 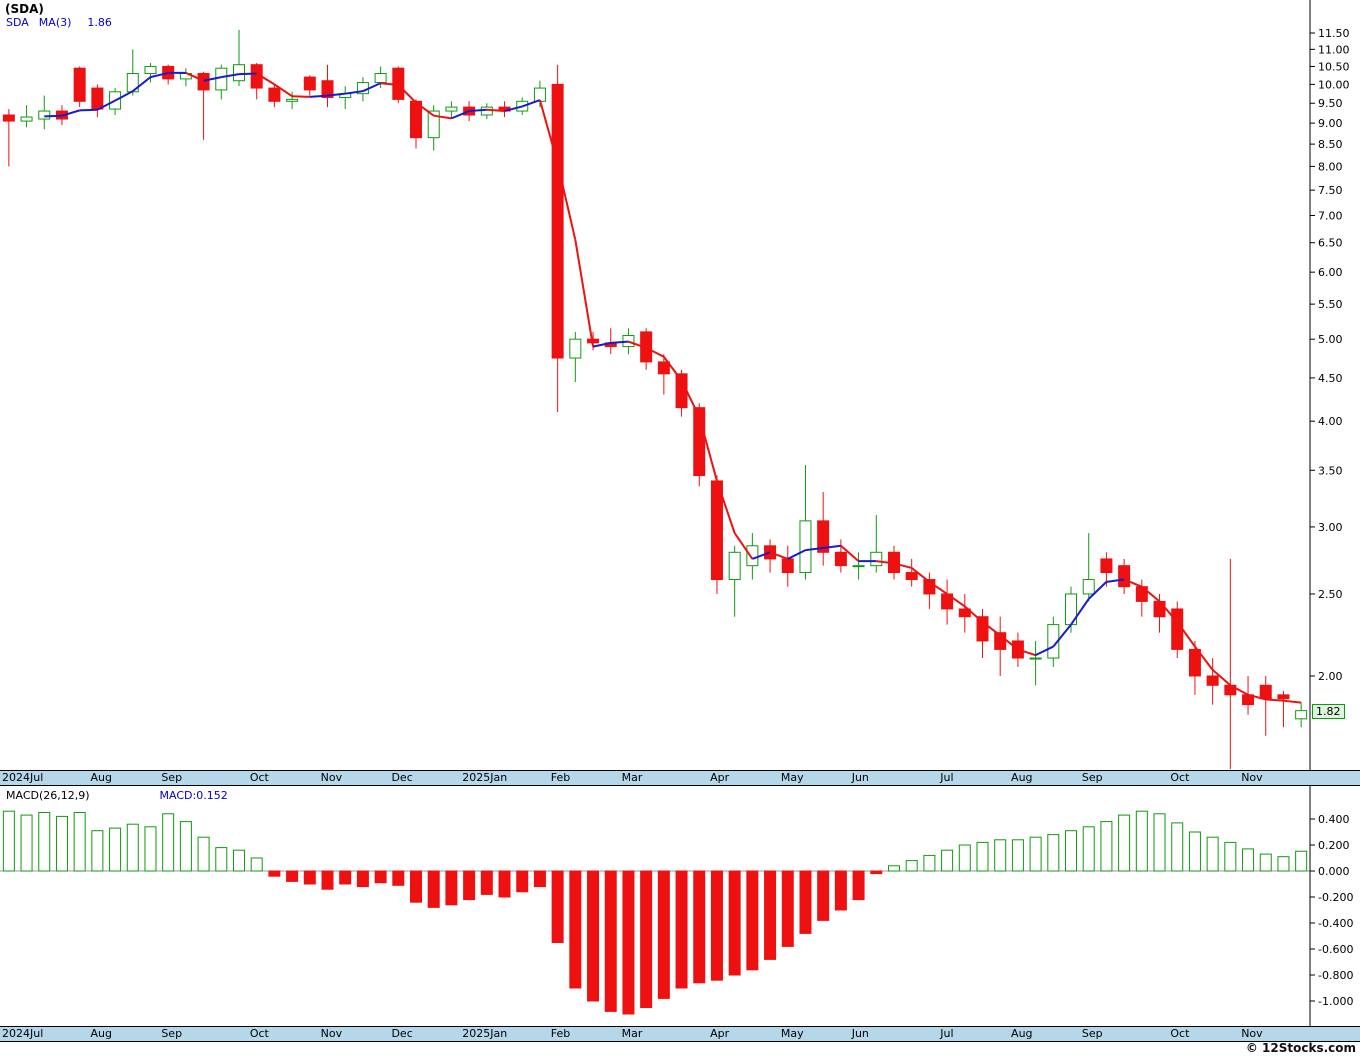 I want to click on macd-legend: MACD(26,12,9) MACD:0.152, so click(x=117, y=795).